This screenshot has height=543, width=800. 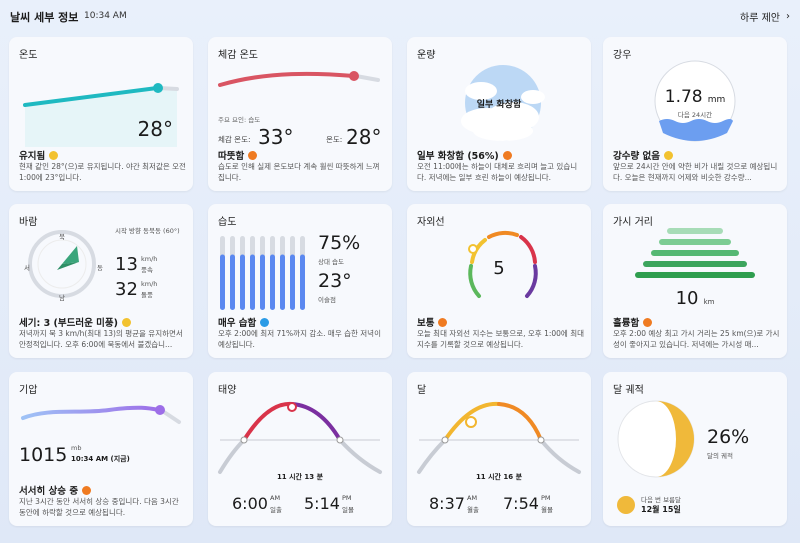 What do you see at coordinates (322, 503) in the screenshot?
I see `sunset-time: 5:14` at bounding box center [322, 503].